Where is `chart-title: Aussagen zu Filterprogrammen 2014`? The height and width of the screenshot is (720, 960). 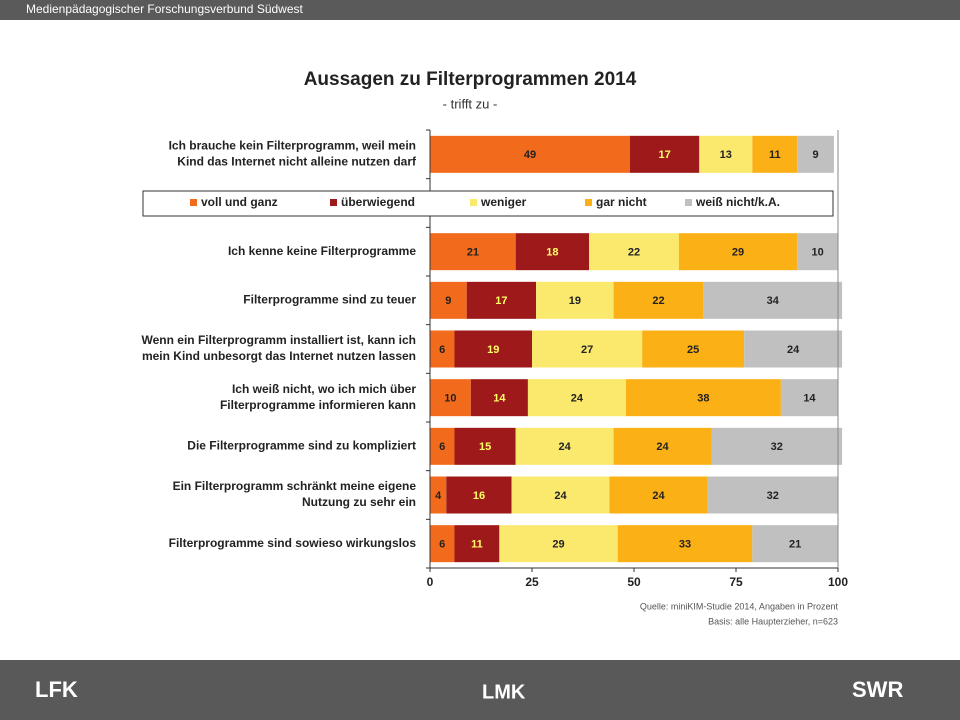 chart-title: Aussagen zu Filterprogrammen 2014 is located at coordinates (470, 79).